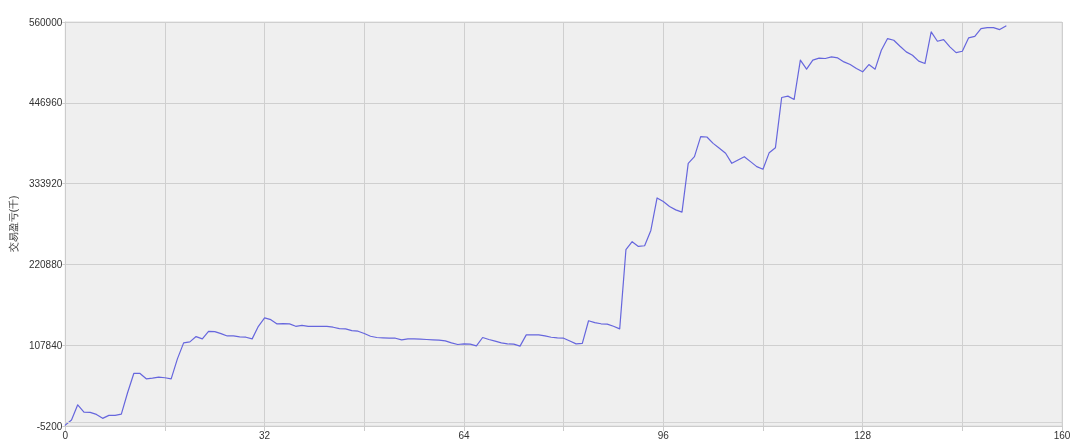 The width and height of the screenshot is (1080, 446). I want to click on x-tick-label: 128, so click(863, 435).